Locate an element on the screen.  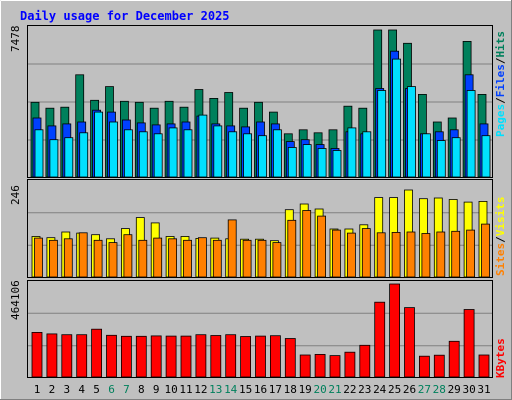
day-label: 7 is located at coordinates (126, 389).